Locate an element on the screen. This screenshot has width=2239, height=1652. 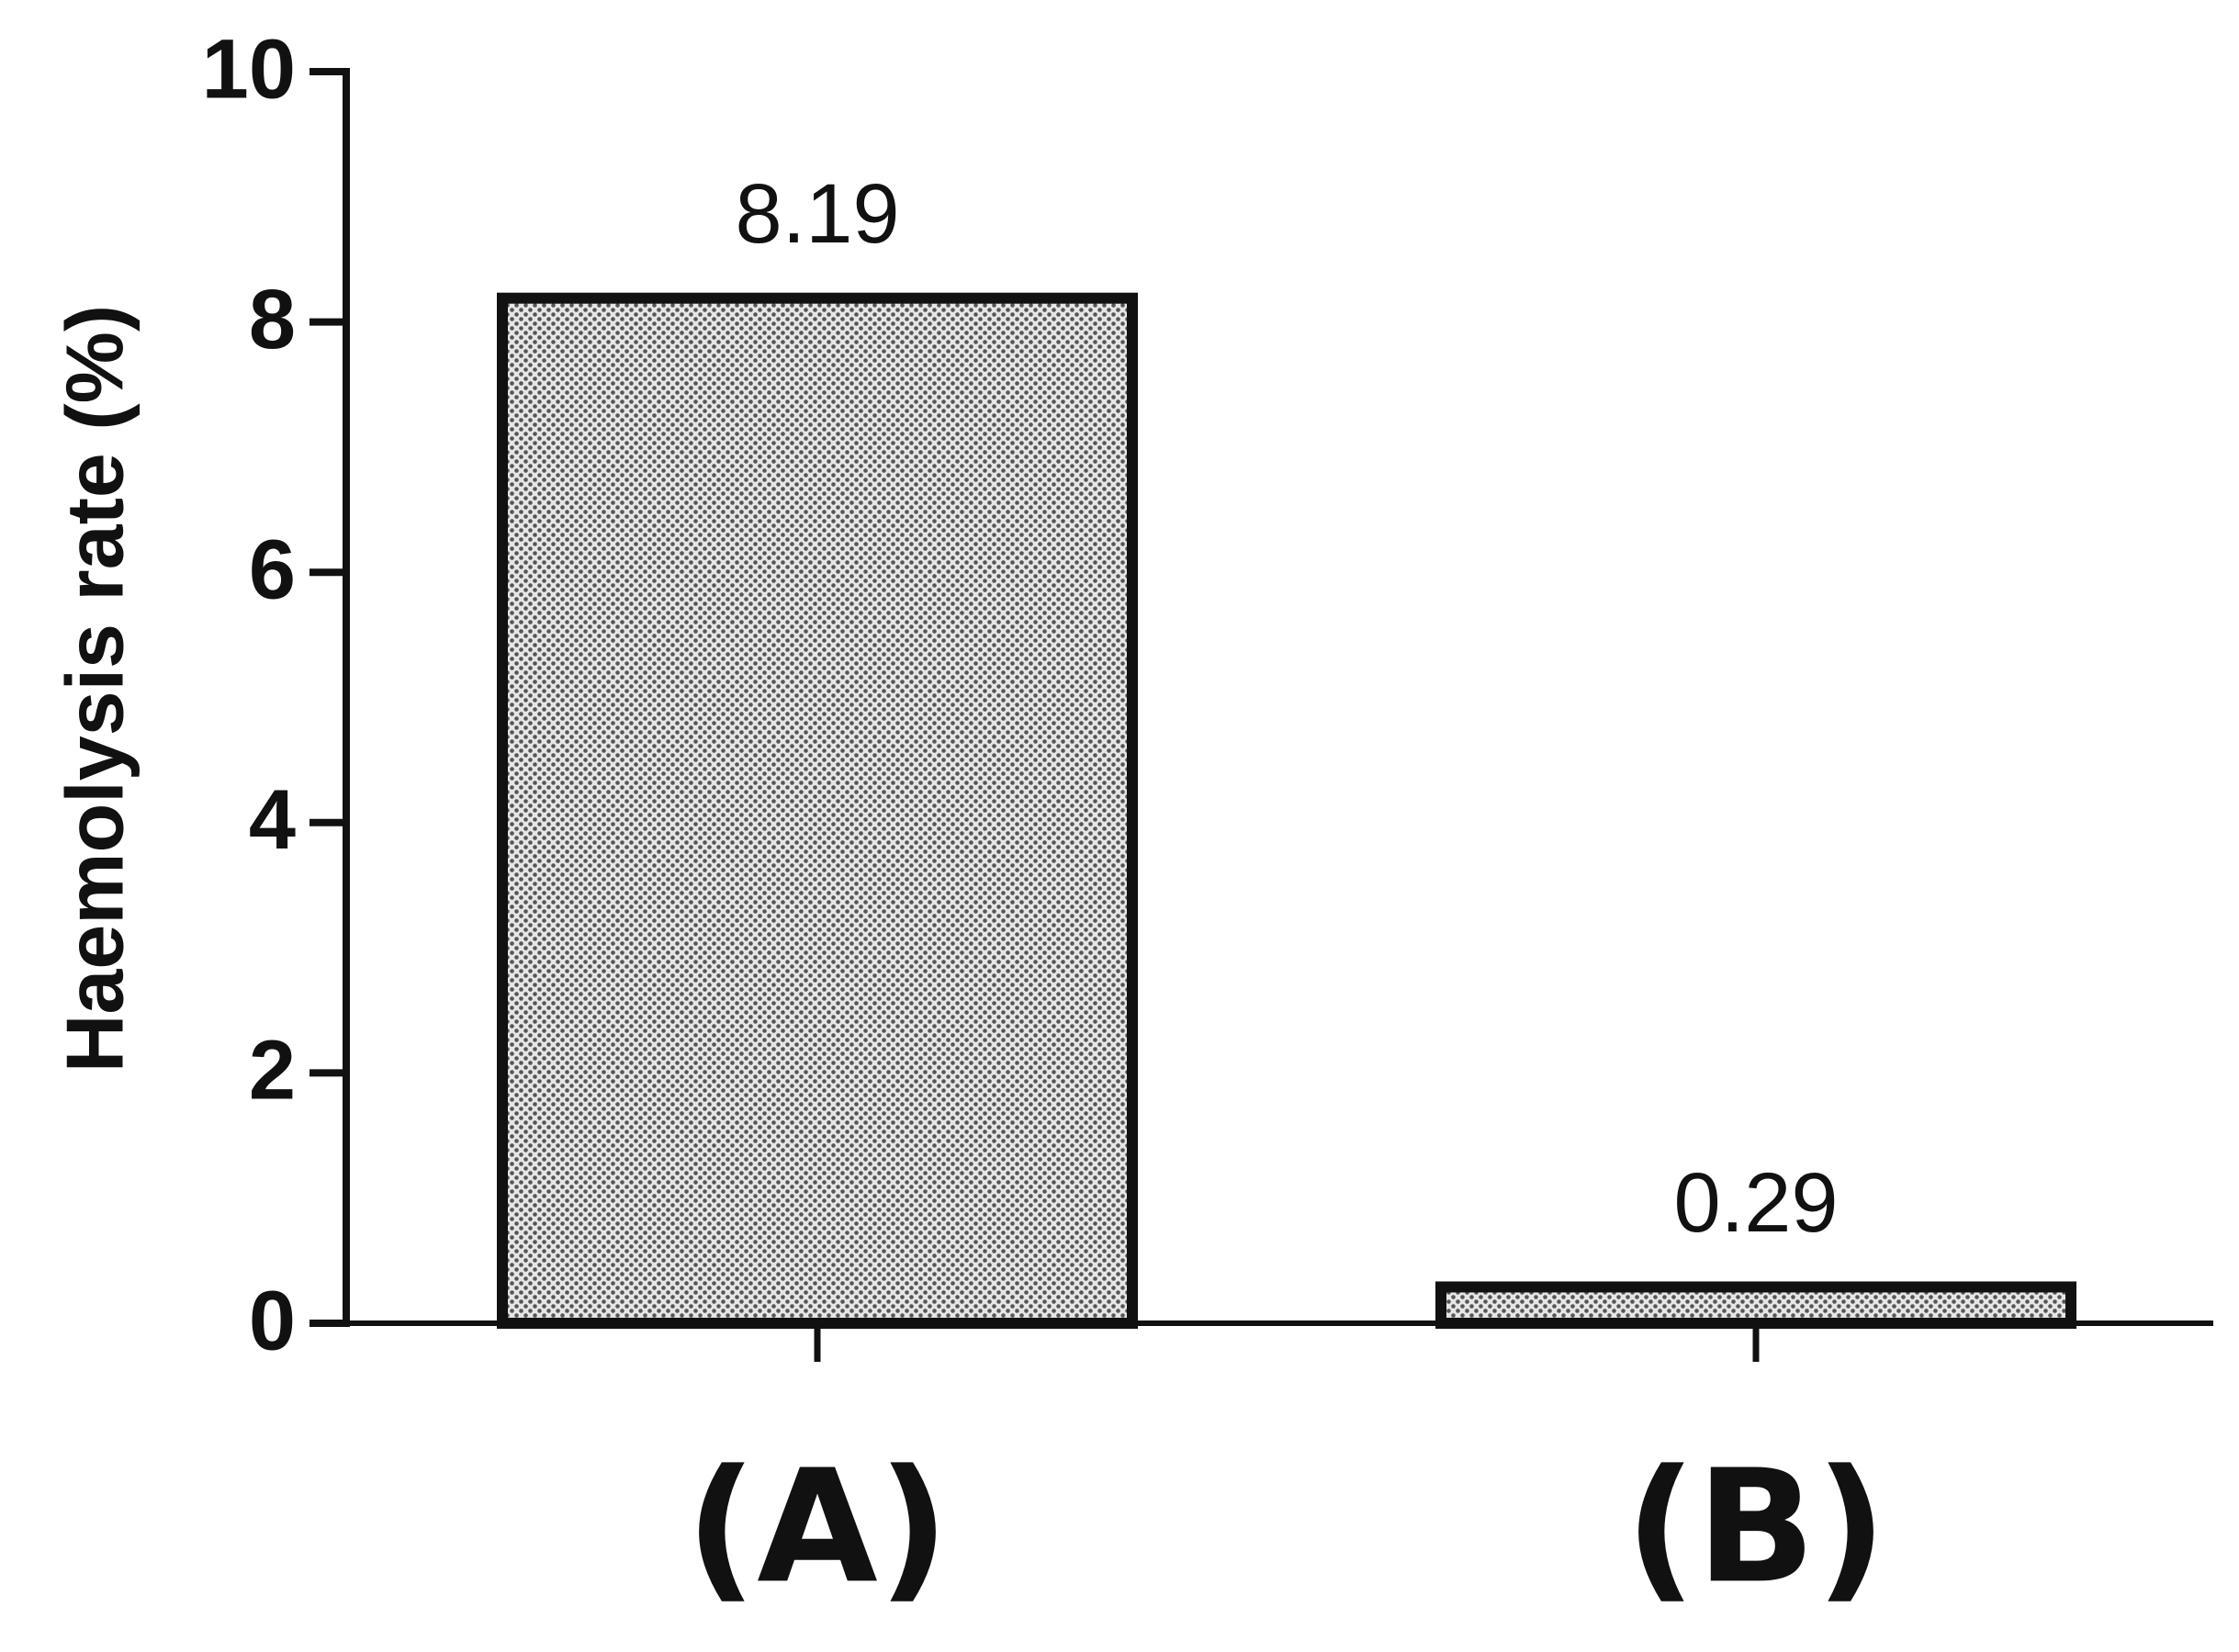
x-tick-label: (A) is located at coordinates (818, 1527).